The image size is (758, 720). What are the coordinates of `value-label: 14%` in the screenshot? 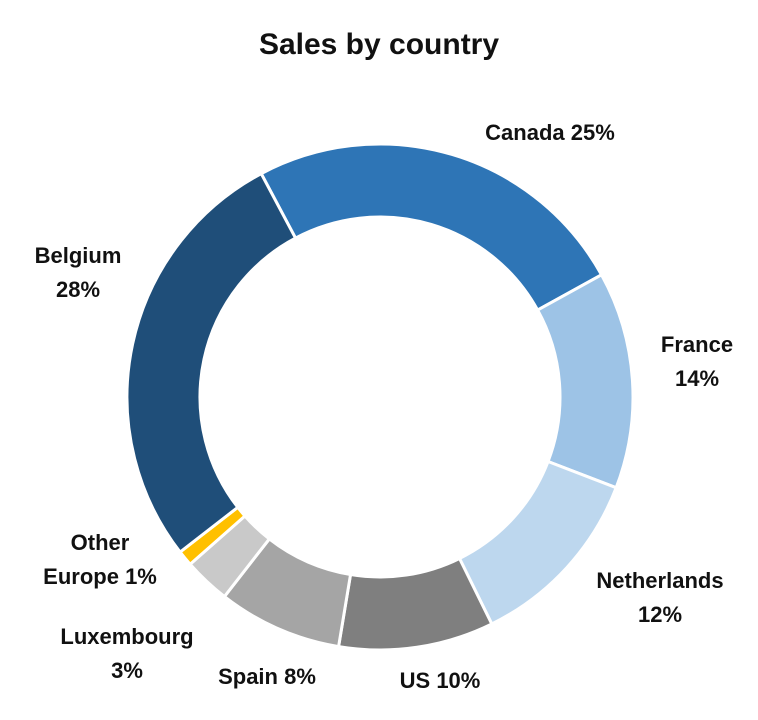 It's located at (697, 378).